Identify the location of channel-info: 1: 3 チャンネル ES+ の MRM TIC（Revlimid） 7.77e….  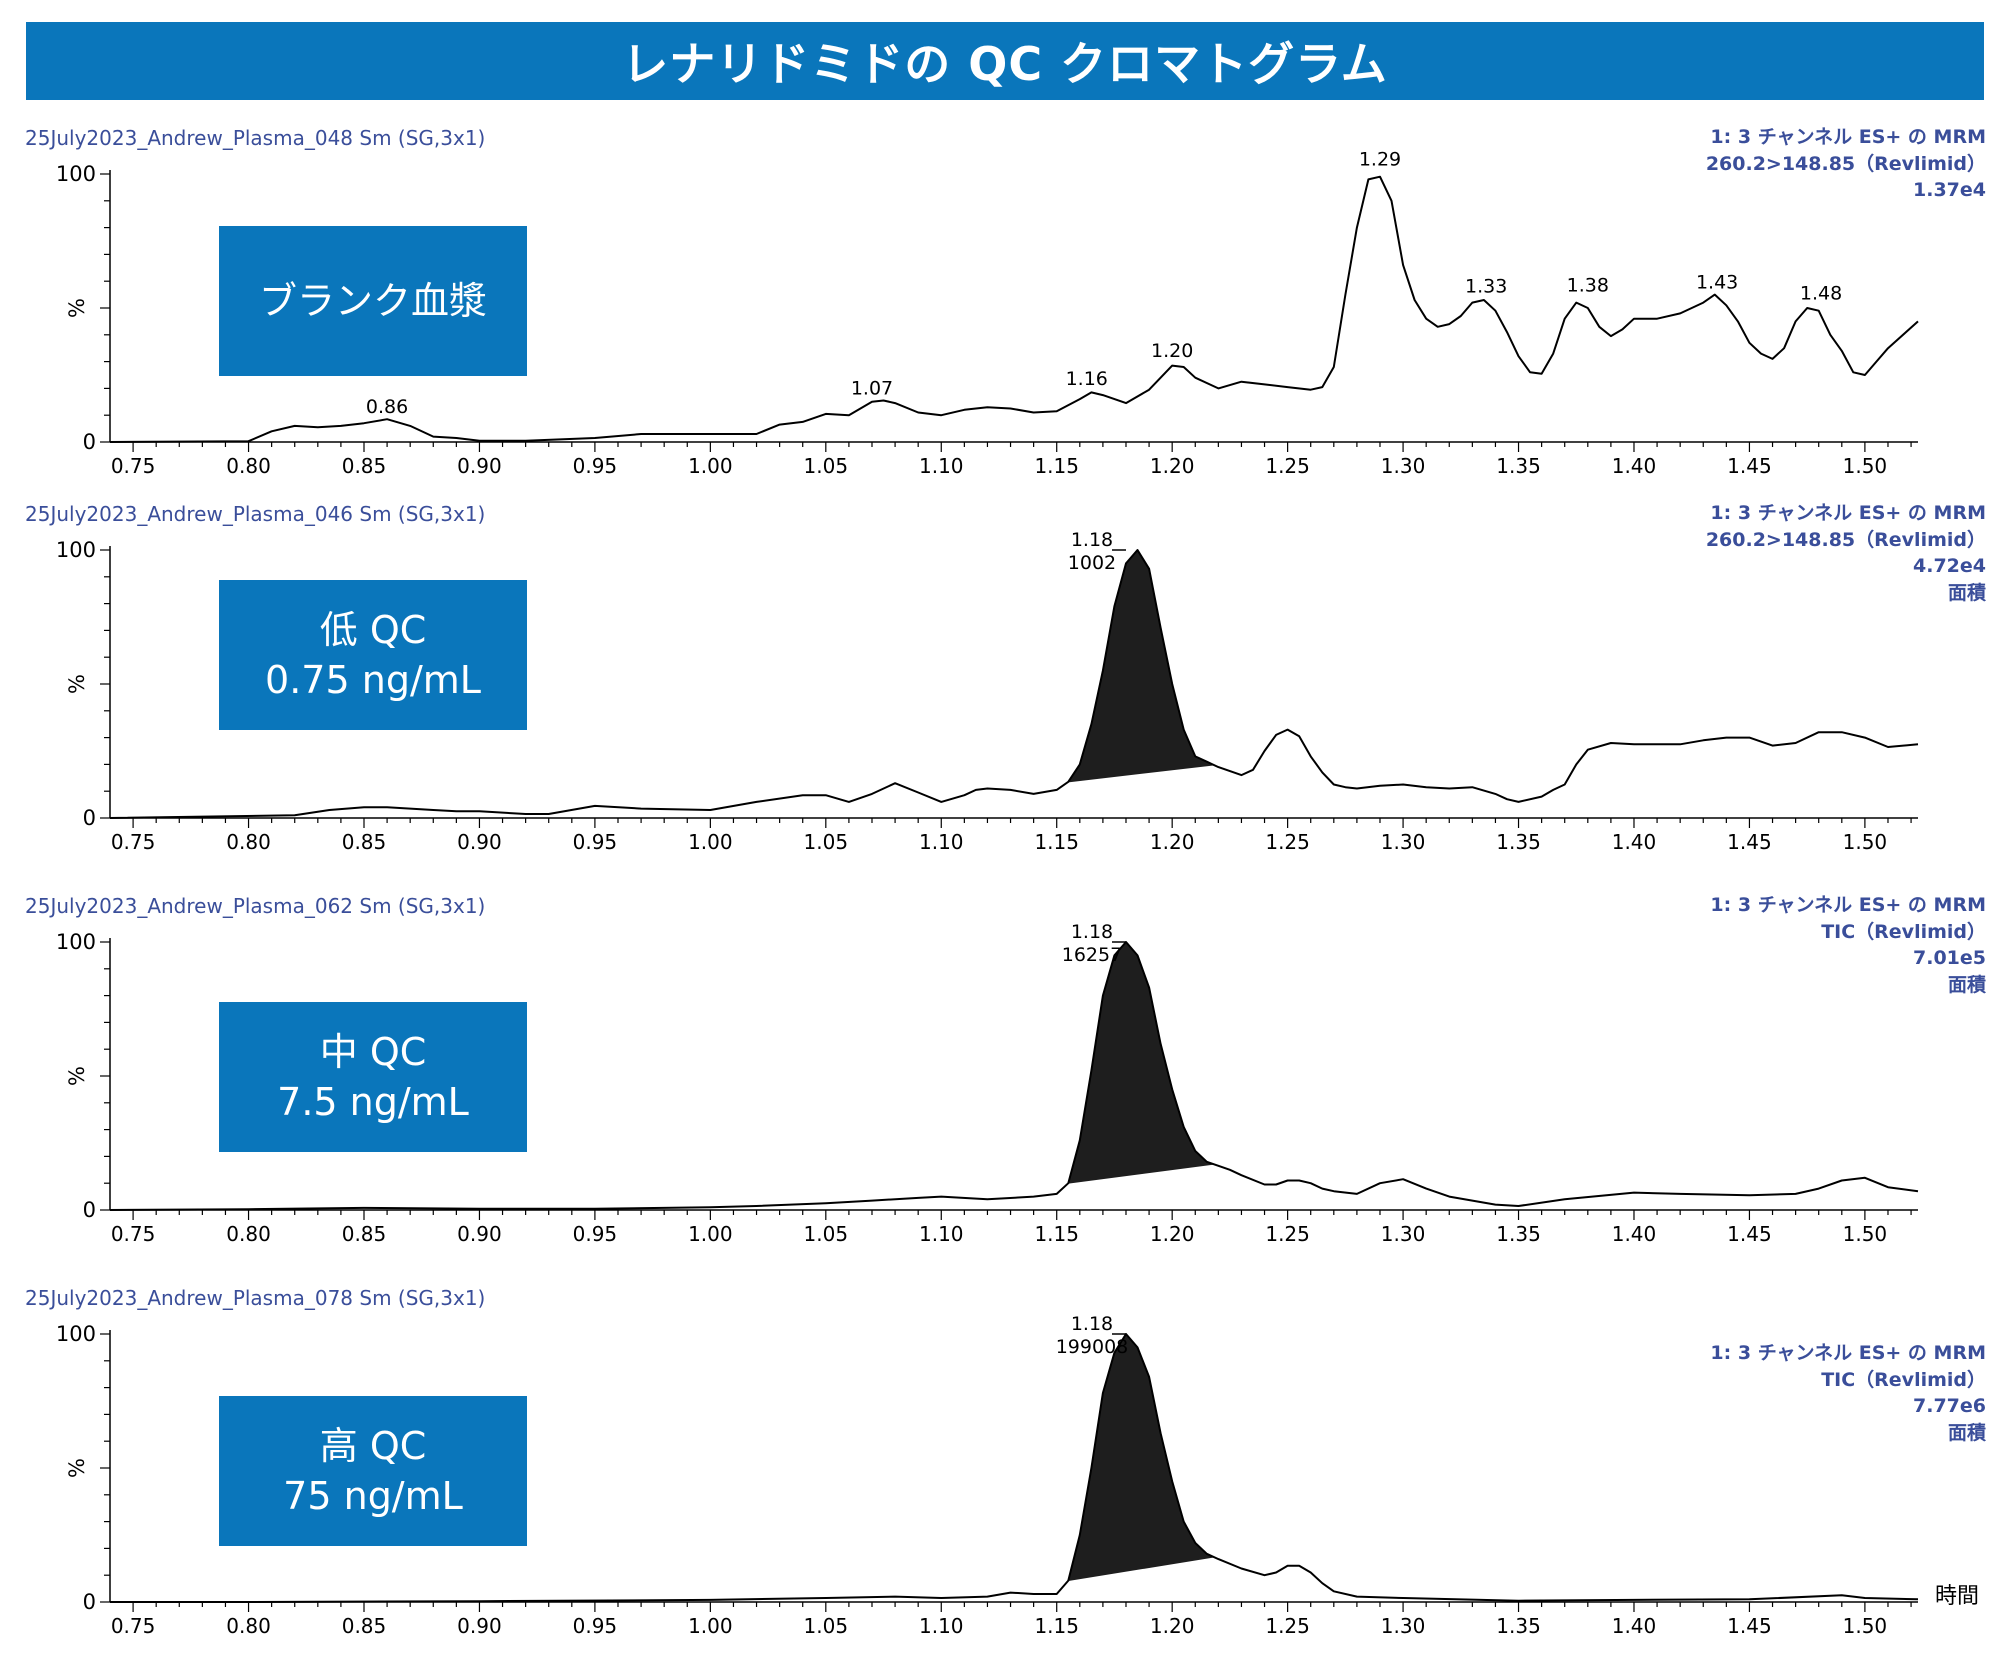
(1848, 1393).